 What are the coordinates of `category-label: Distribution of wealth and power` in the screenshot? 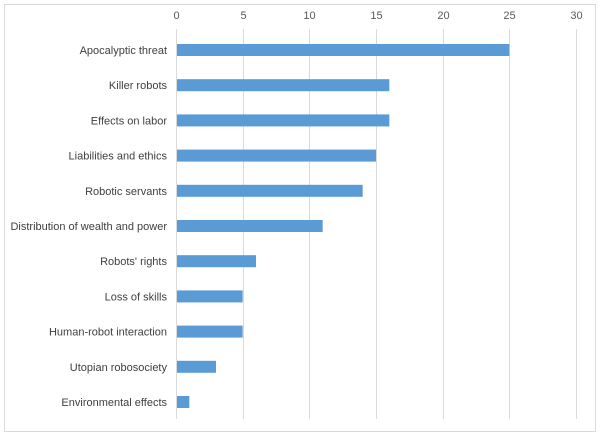 It's located at (88, 227).